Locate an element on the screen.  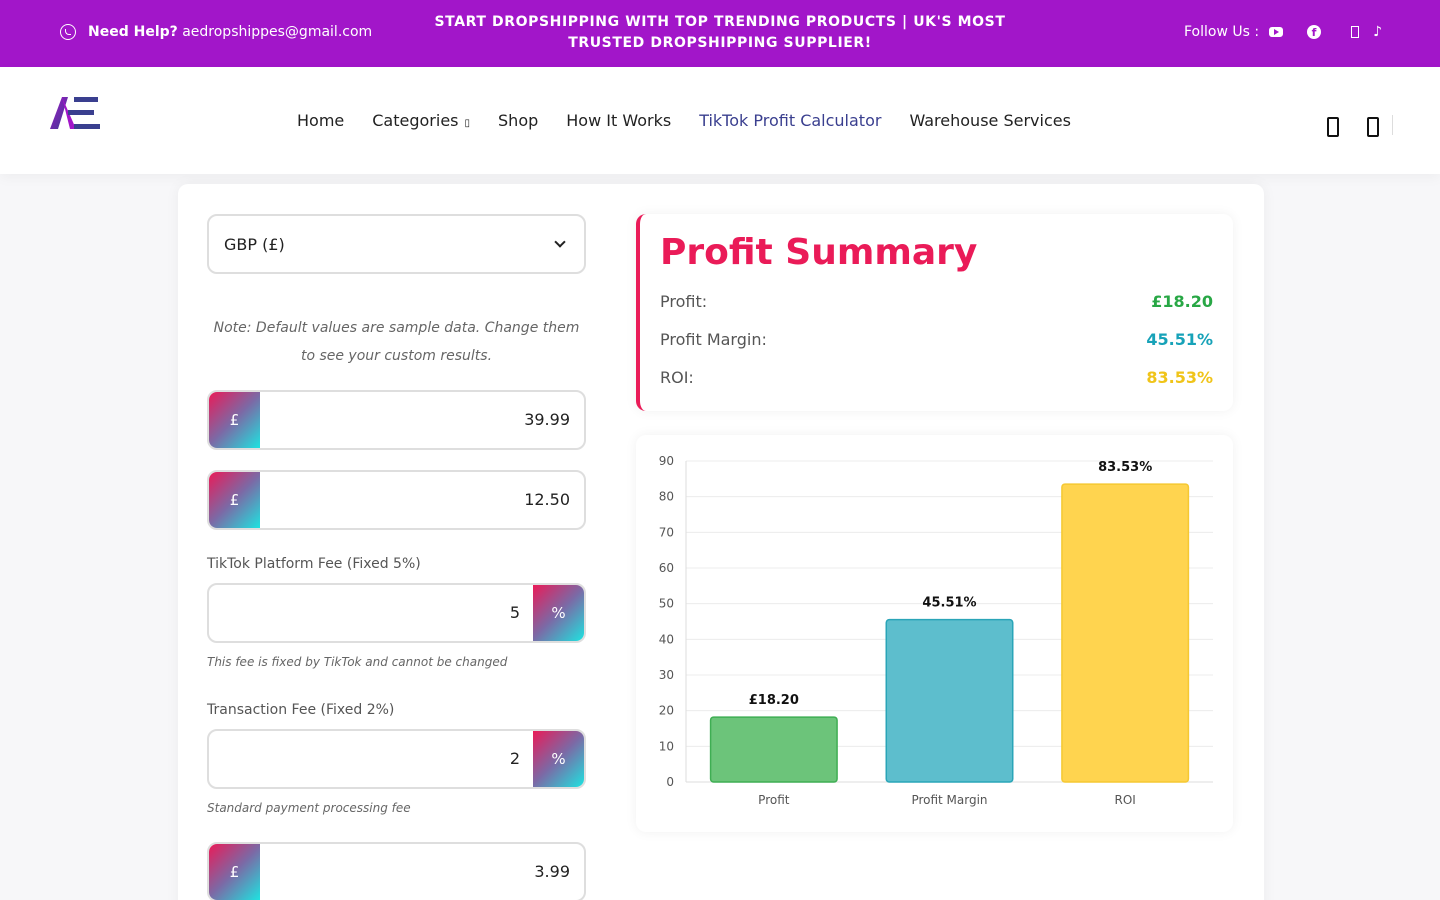
help-contact: Need Help? aedropshippes@gmail.com is located at coordinates (216, 32).